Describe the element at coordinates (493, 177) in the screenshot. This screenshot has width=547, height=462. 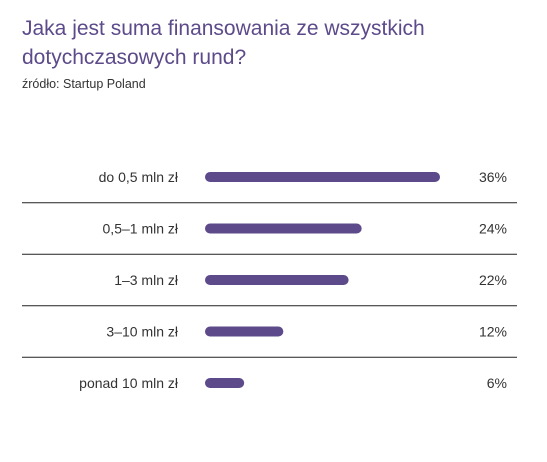
I see `value-label: 36%` at that location.